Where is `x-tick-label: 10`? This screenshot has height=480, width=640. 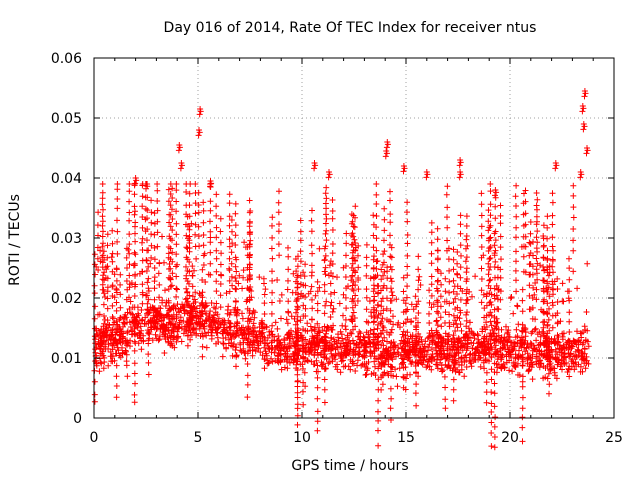 x-tick-label: 10 is located at coordinates (302, 438).